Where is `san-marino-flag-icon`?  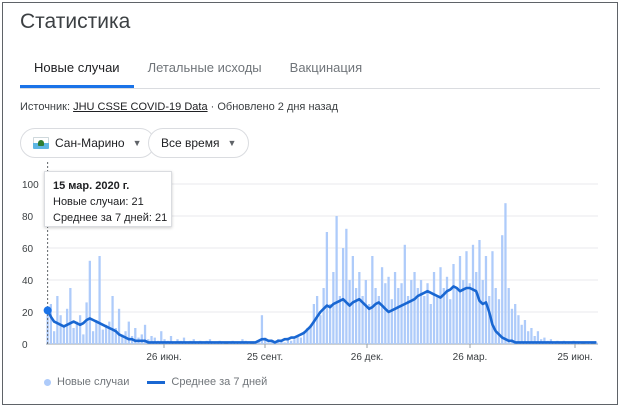 san-marino-flag-icon is located at coordinates (41, 143).